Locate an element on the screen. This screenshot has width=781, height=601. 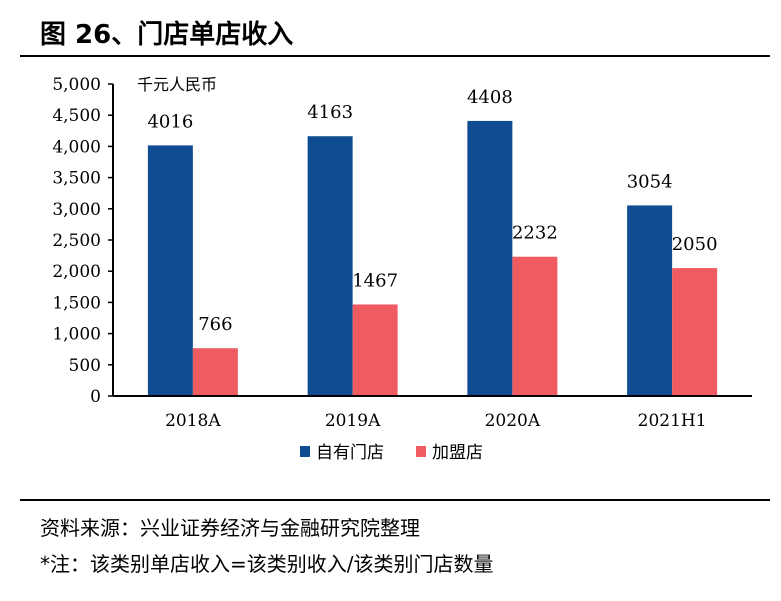
y-axis-unit: 千元人民币 is located at coordinates (177, 84).